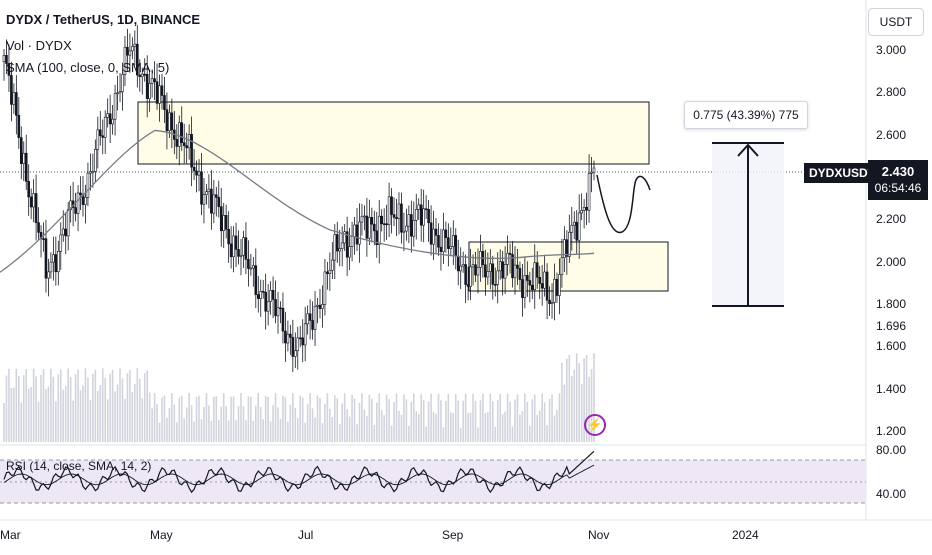  I want to click on rsi-tick: 40.00, so click(891, 494).